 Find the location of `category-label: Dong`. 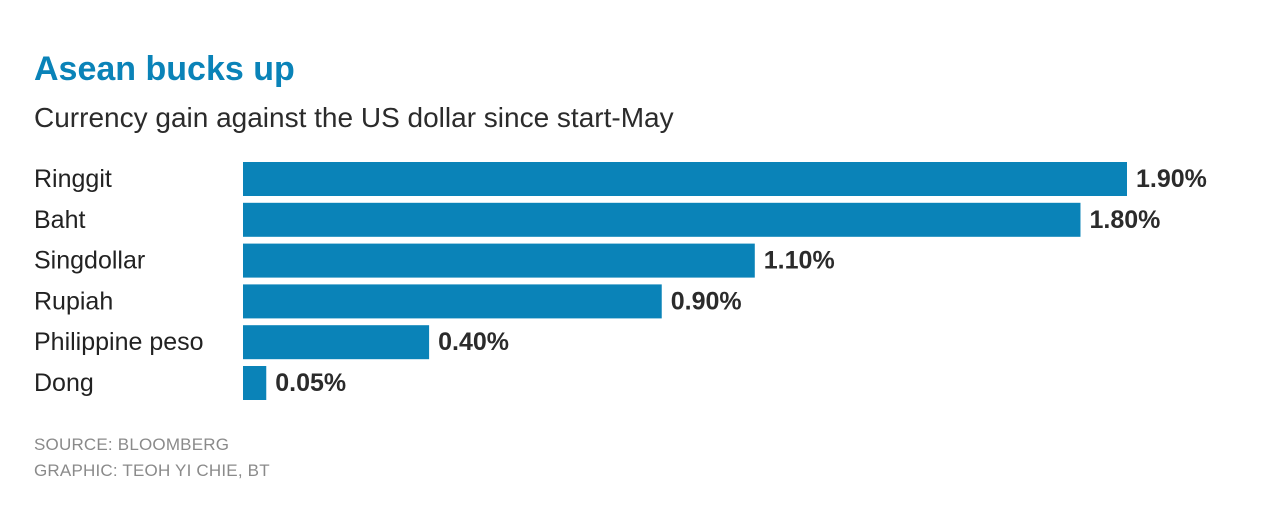

category-label: Dong is located at coordinates (64, 383).